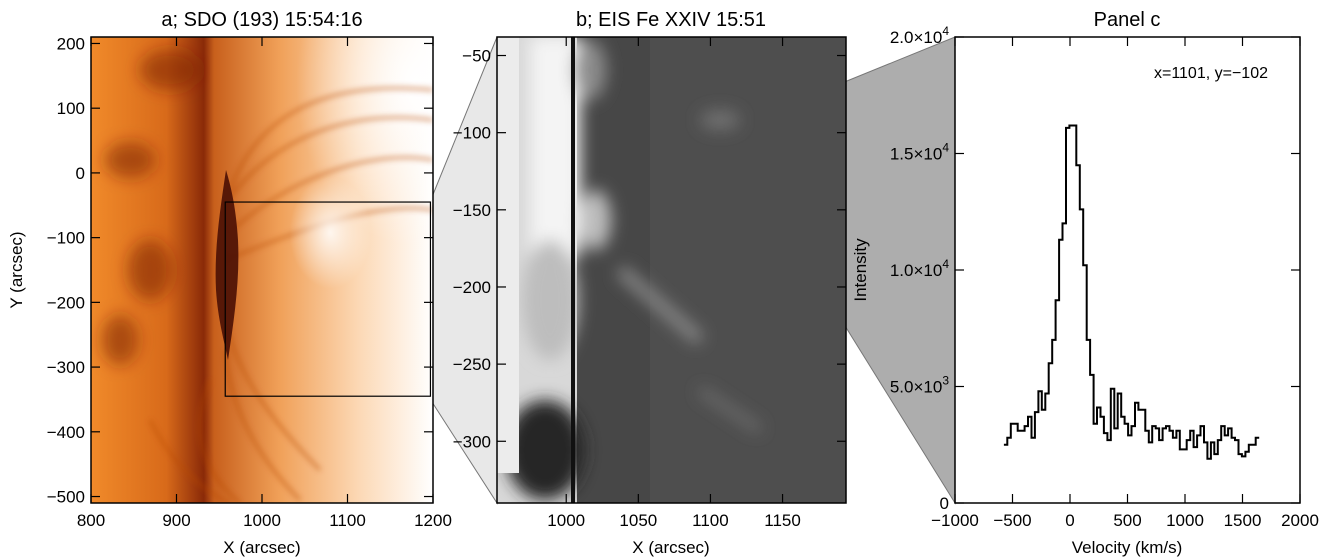 Image resolution: width=1342 pixels, height=558 pixels. Describe the element at coordinates (176, 520) in the screenshot. I see `x-tick-label: 900` at that location.